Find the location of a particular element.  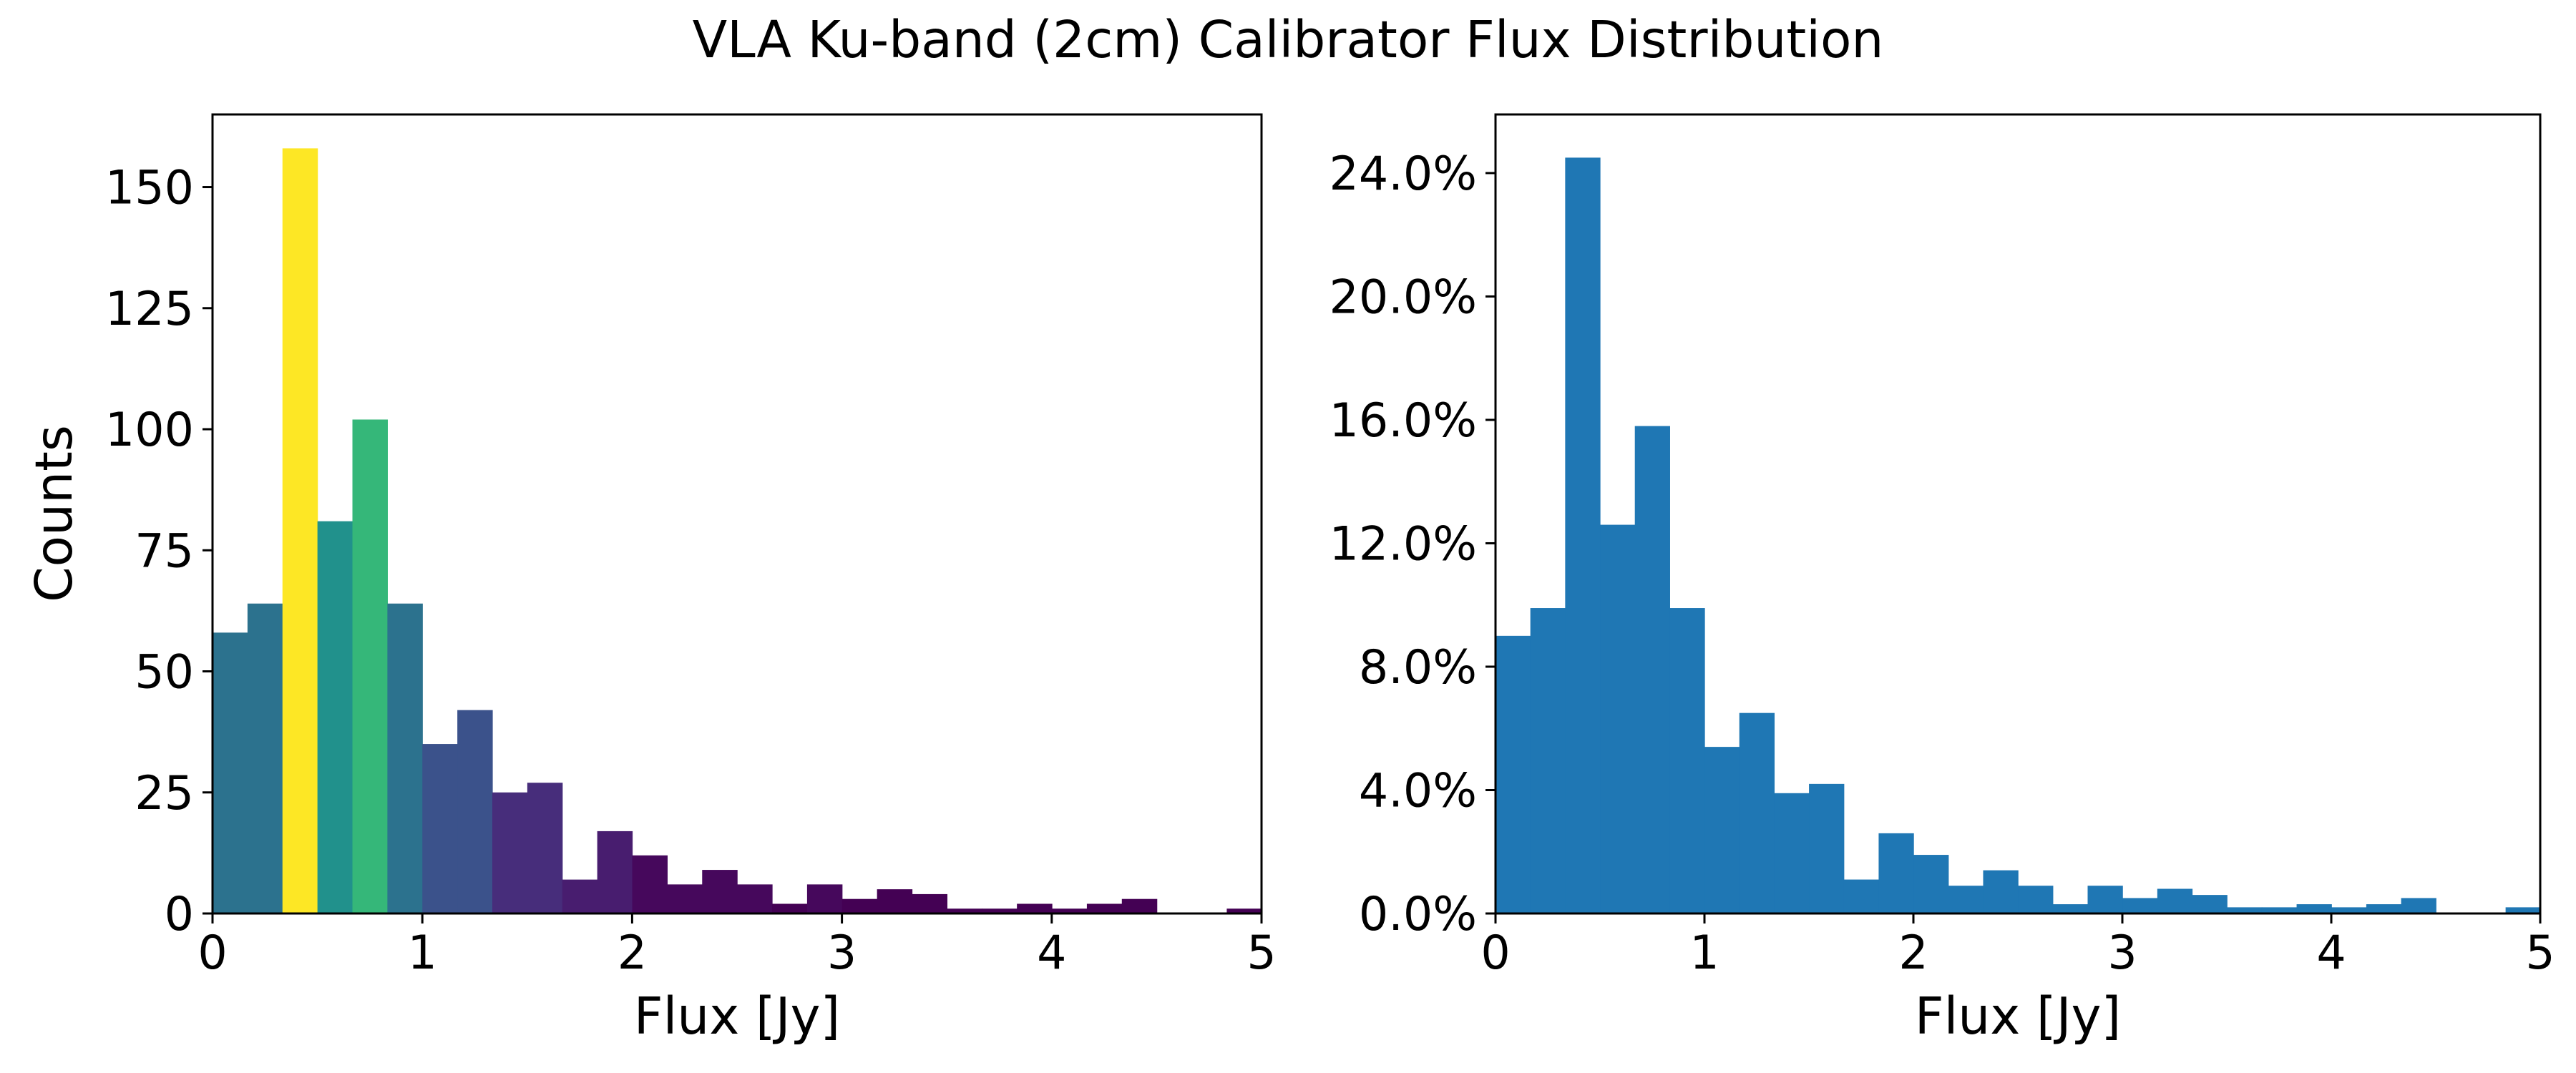

percent-y-tick-label: 8.0% is located at coordinates (1418, 668).